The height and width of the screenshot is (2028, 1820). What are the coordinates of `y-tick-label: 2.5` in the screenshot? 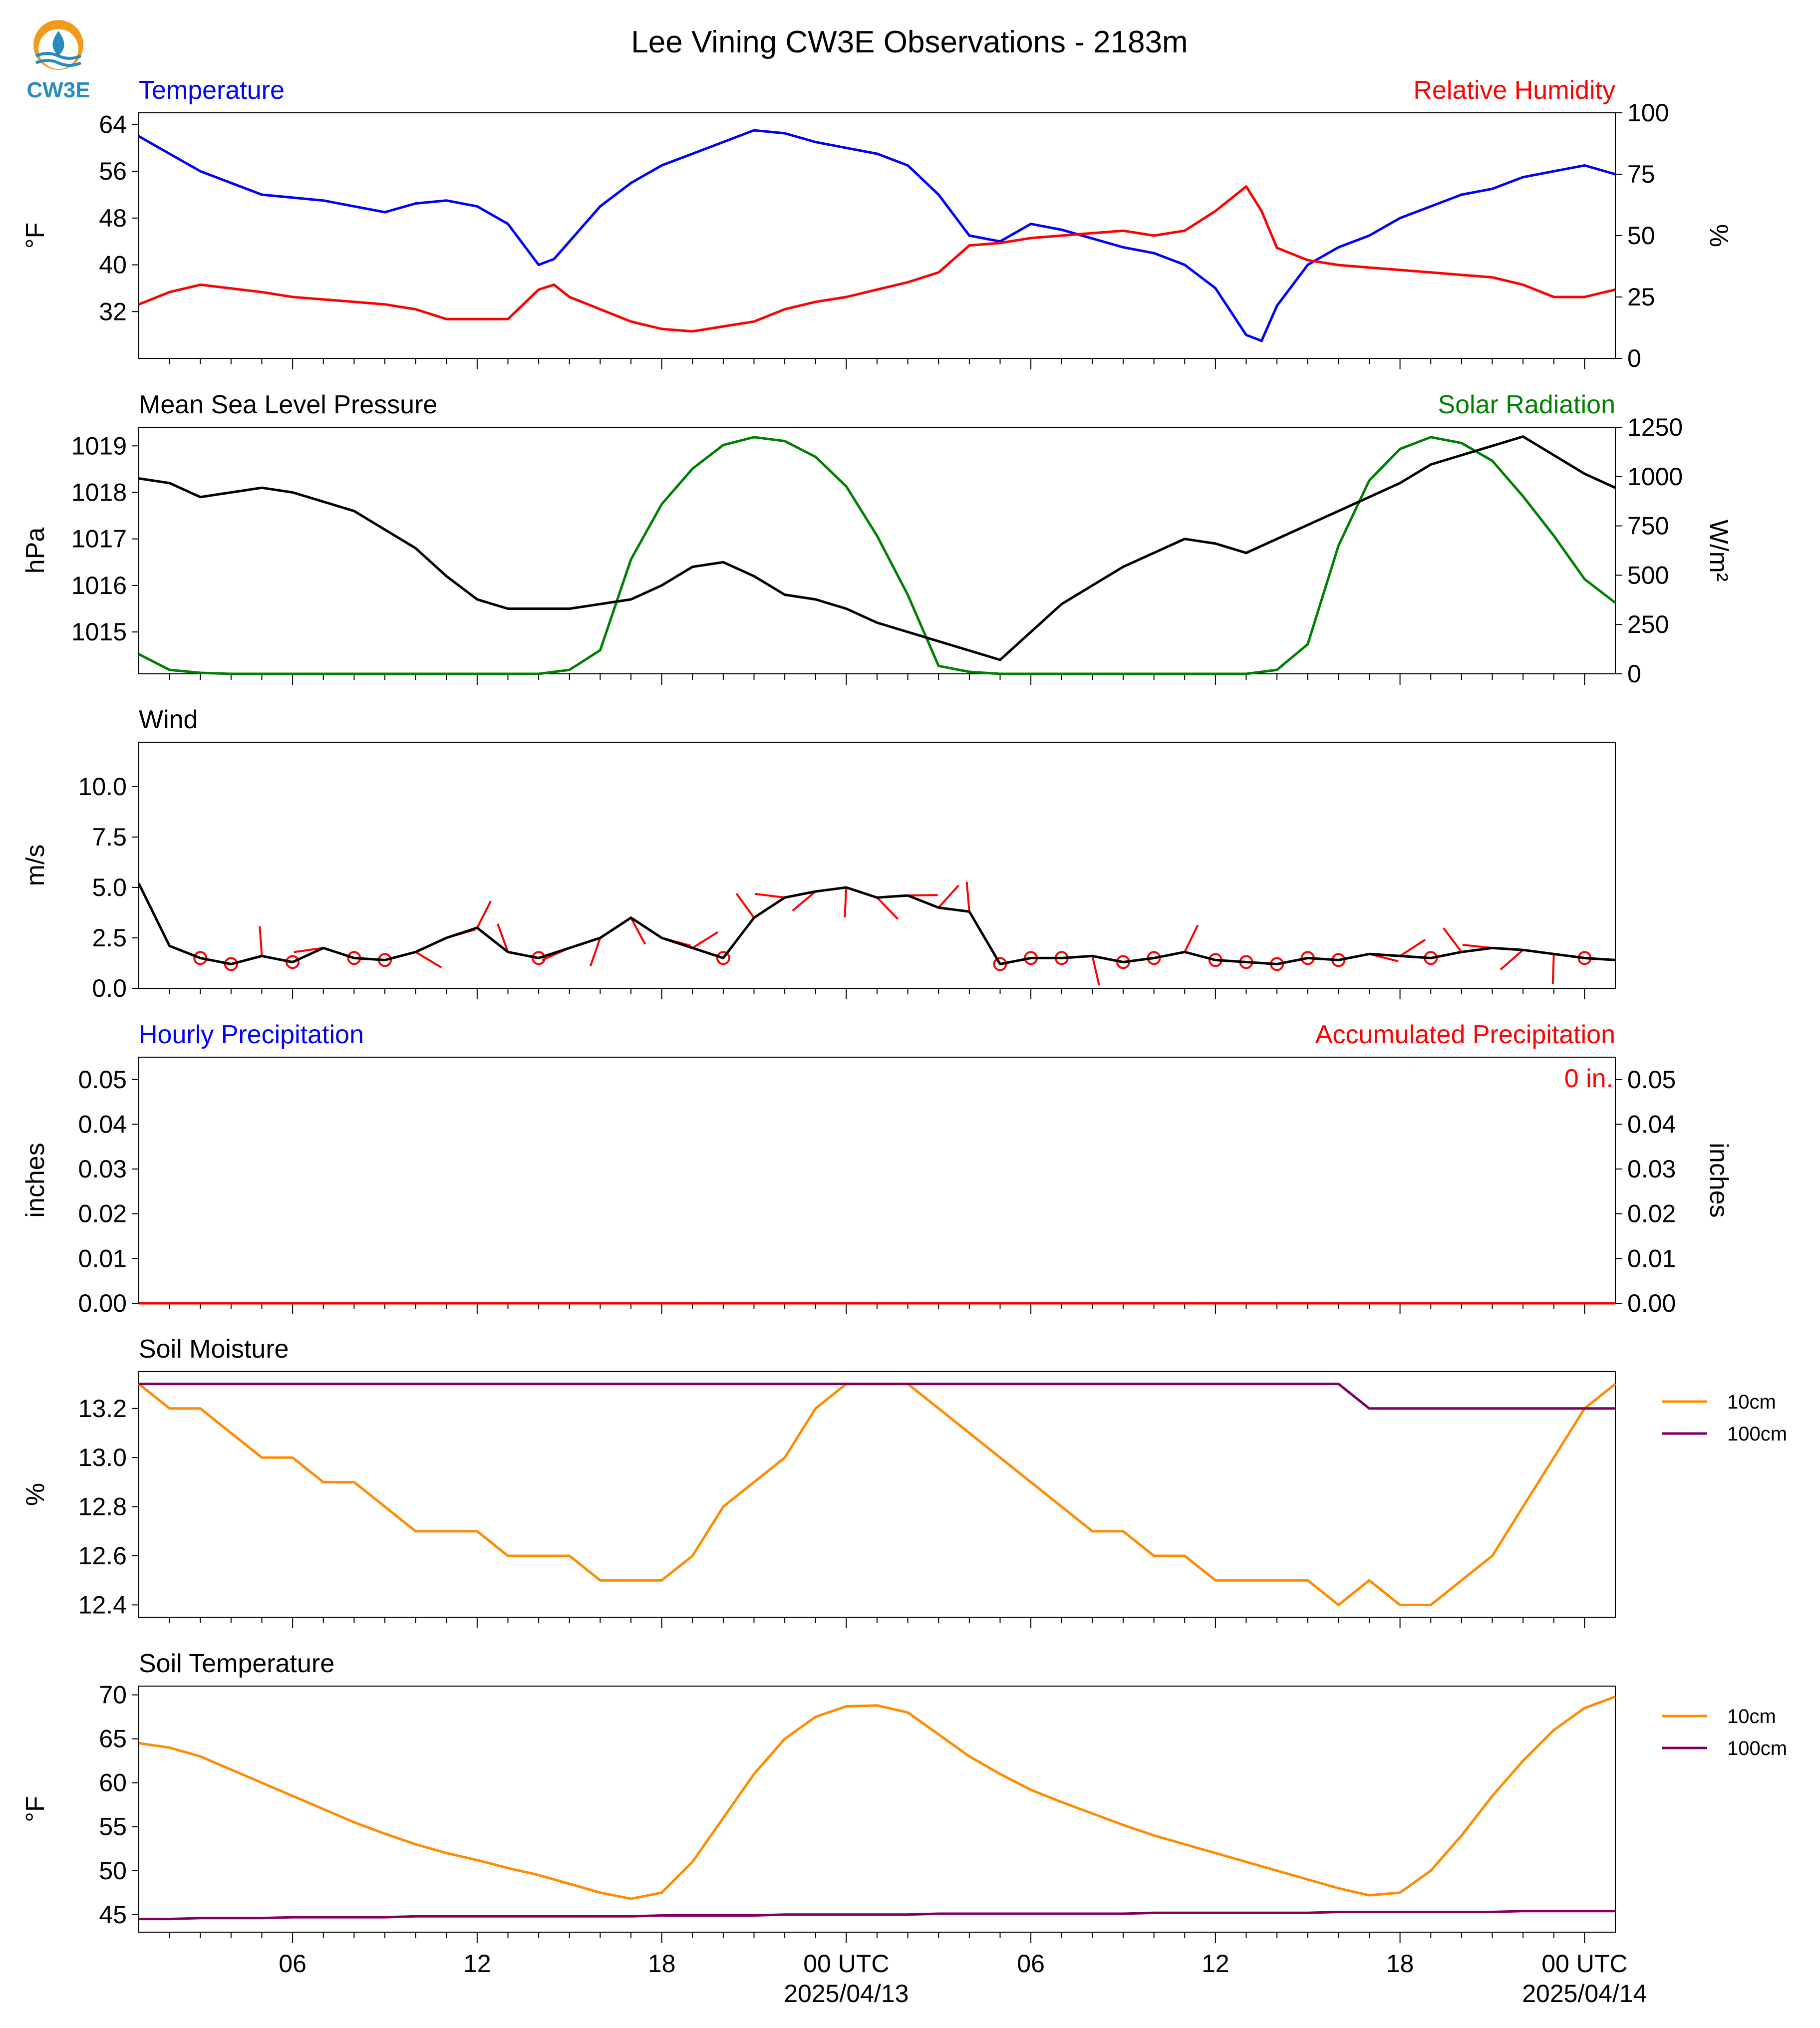 It's located at (109, 938).